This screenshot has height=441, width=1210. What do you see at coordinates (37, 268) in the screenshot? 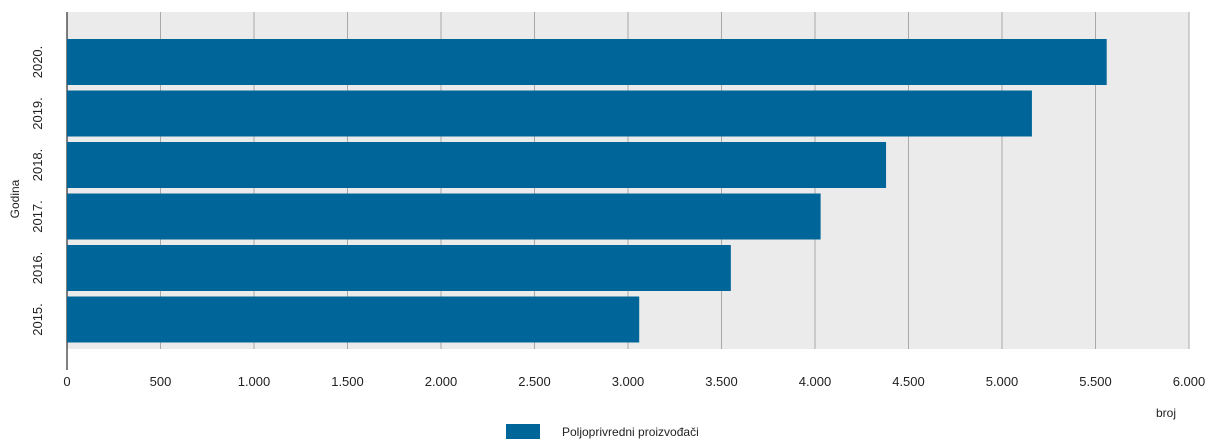
I see `category-label-2016: 2016.` at bounding box center [37, 268].